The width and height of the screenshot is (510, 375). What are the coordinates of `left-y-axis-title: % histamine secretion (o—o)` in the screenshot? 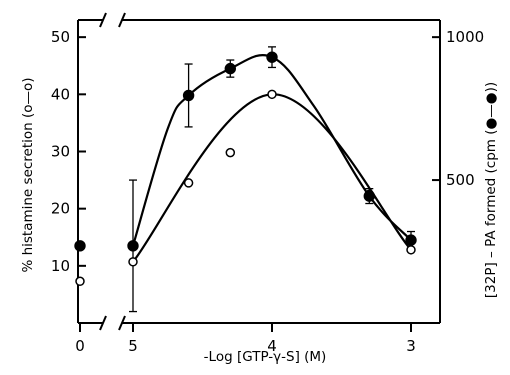 It's located at (28, 174).